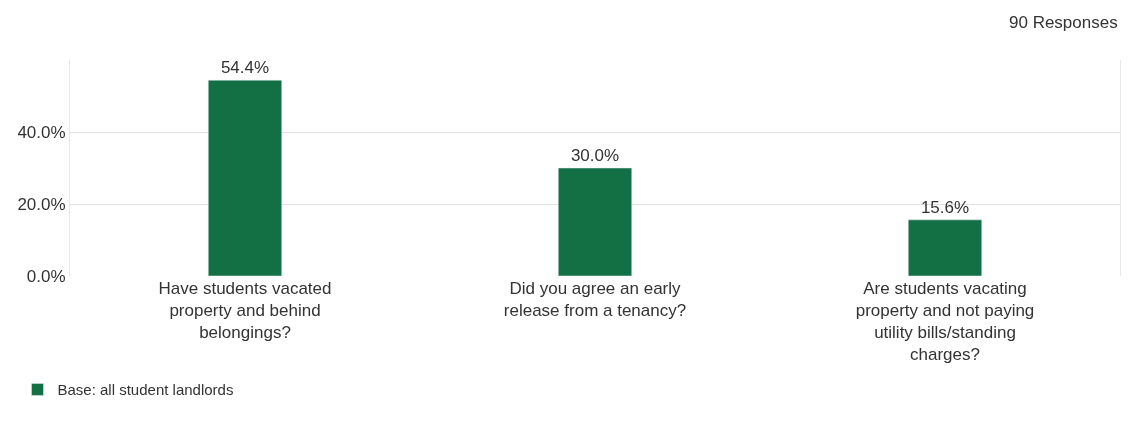 The width and height of the screenshot is (1140, 426). I want to click on x-tick-label: Have students vacated property and behind belongings?, so click(245, 311).